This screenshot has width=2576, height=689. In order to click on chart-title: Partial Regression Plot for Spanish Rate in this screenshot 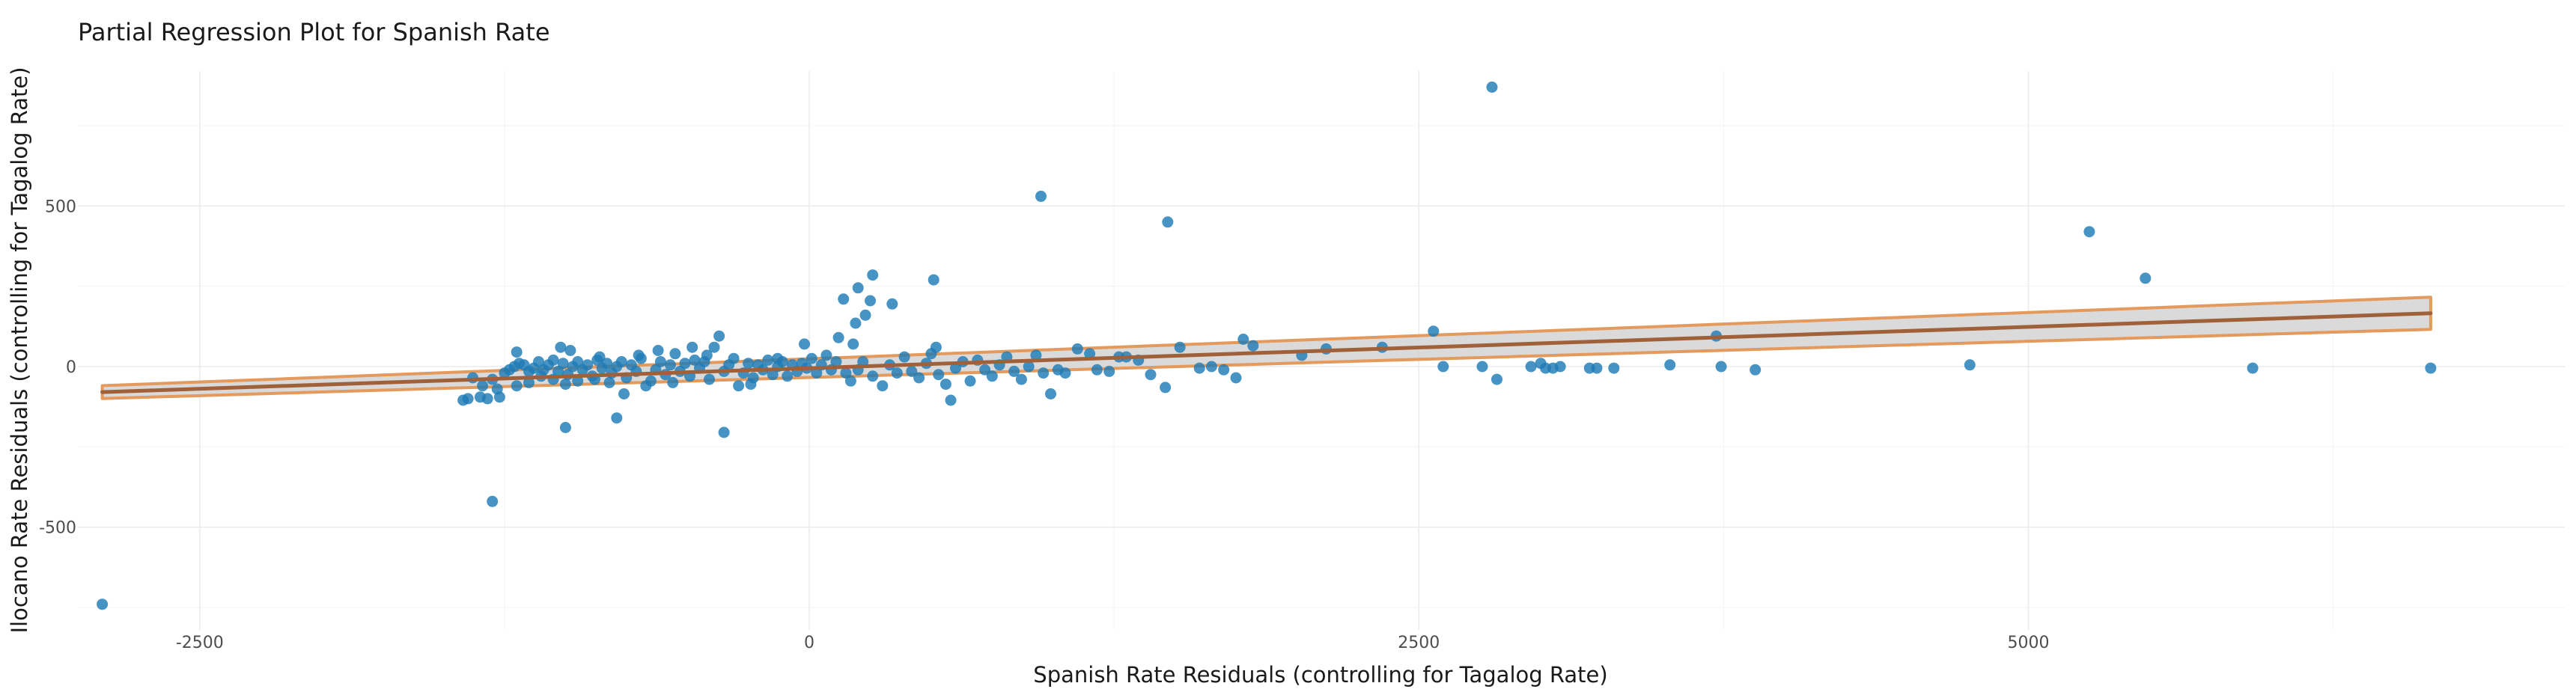, I will do `click(314, 32)`.